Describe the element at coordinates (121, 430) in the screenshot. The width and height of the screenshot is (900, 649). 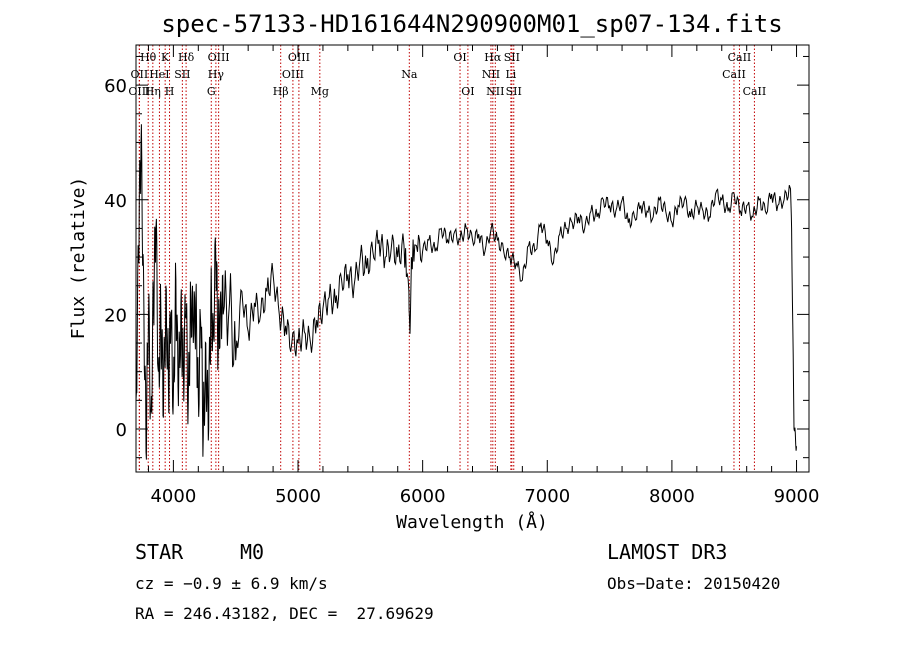
I see `y-tick-label: 0` at that location.